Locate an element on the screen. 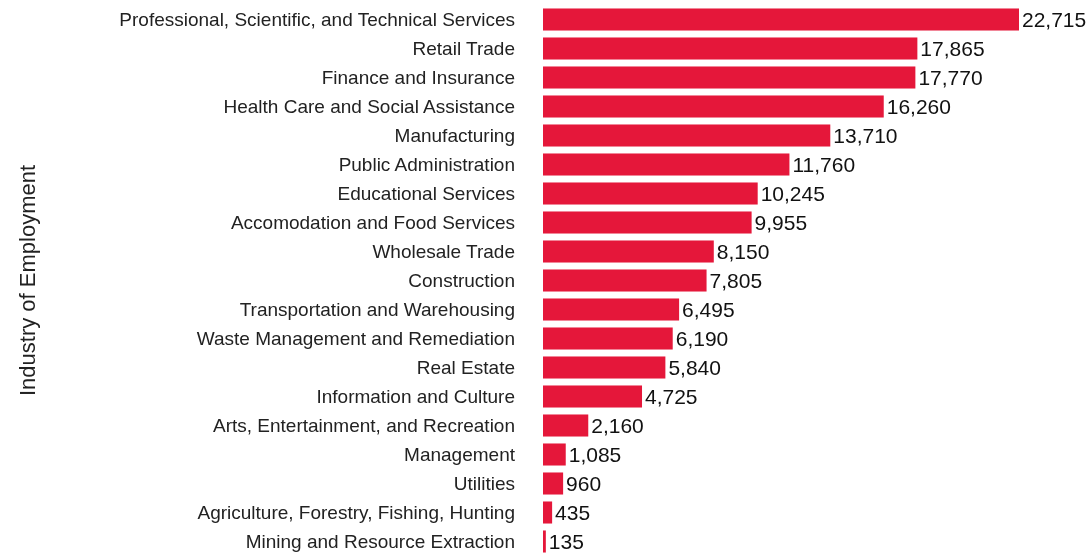 This screenshot has height=557, width=1091. data-label: 10,245 is located at coordinates (792, 194).